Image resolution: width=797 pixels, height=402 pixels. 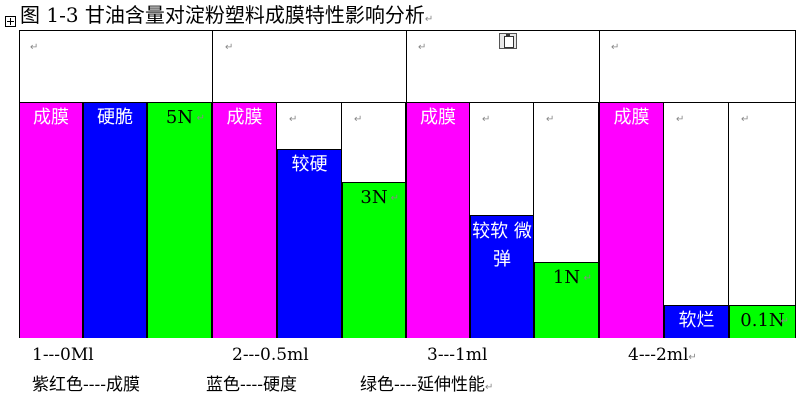 I want to click on x-label-1: 1---0Ml, so click(x=63, y=355).